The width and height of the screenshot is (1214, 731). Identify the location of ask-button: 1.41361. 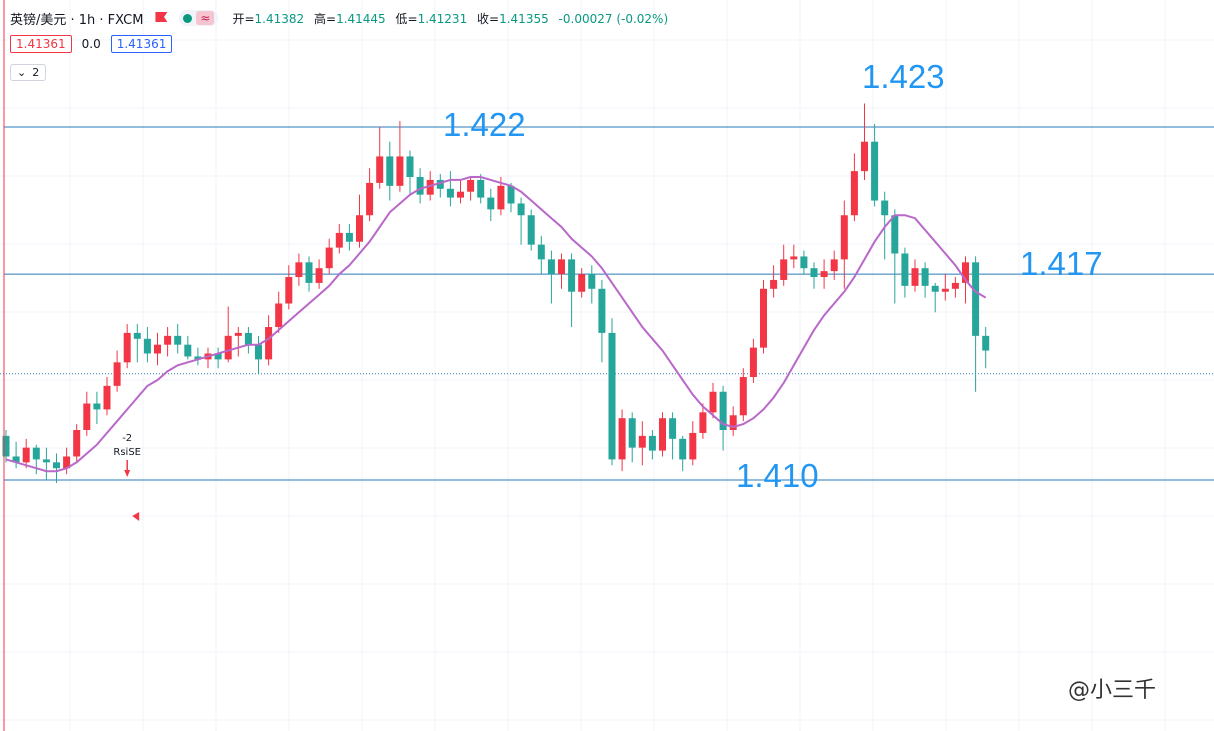
(141, 44).